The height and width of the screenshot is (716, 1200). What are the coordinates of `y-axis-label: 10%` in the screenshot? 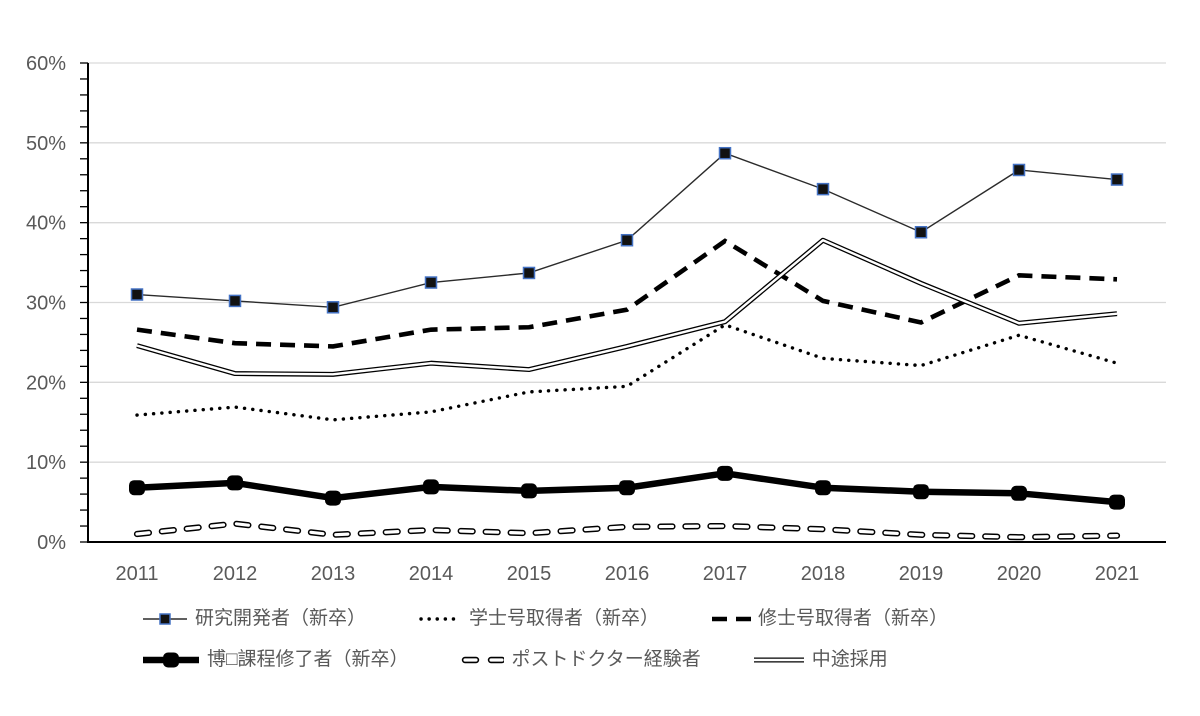 It's located at (46, 463).